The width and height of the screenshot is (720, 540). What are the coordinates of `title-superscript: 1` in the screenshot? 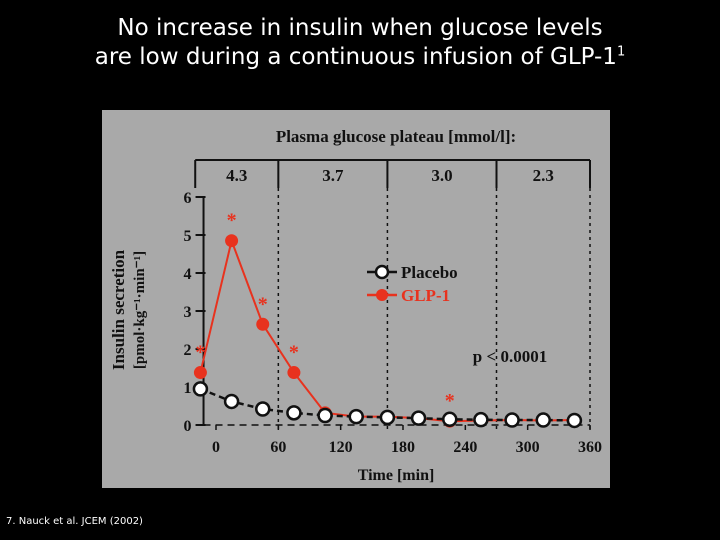 It's located at (621, 52).